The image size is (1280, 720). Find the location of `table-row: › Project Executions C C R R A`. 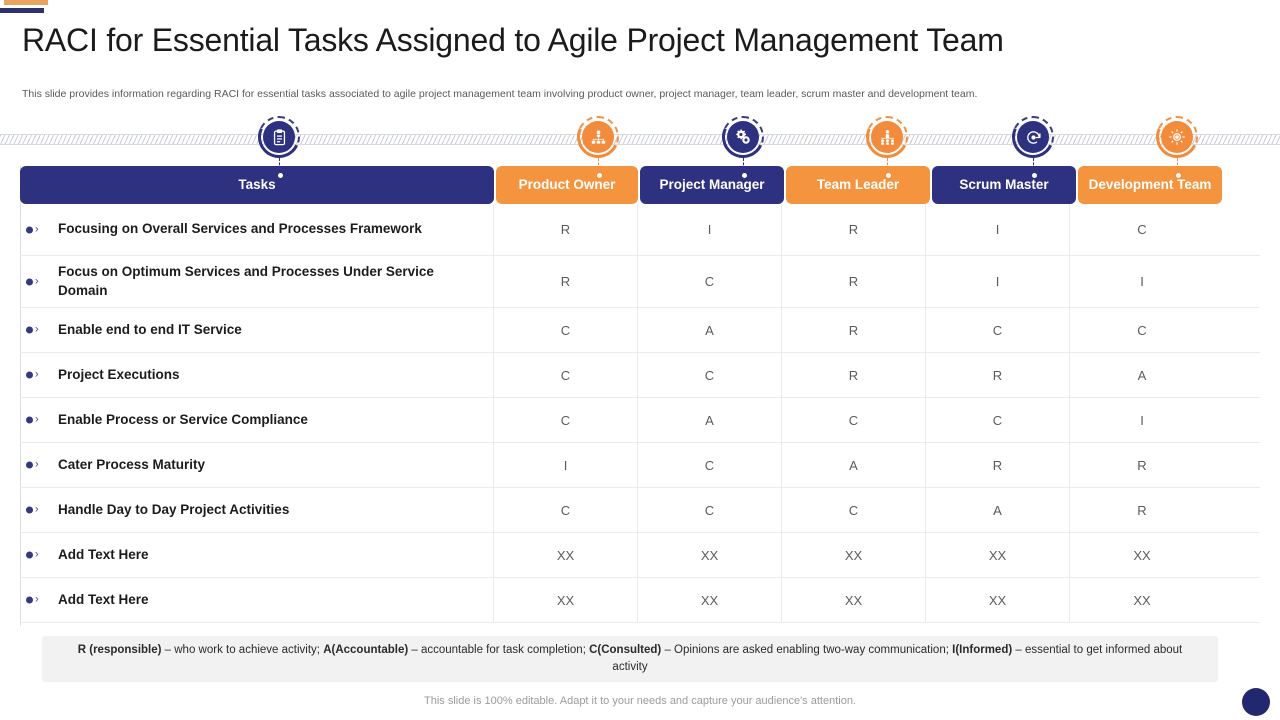

table-row: › Project Executions C C R R A is located at coordinates (640, 375).